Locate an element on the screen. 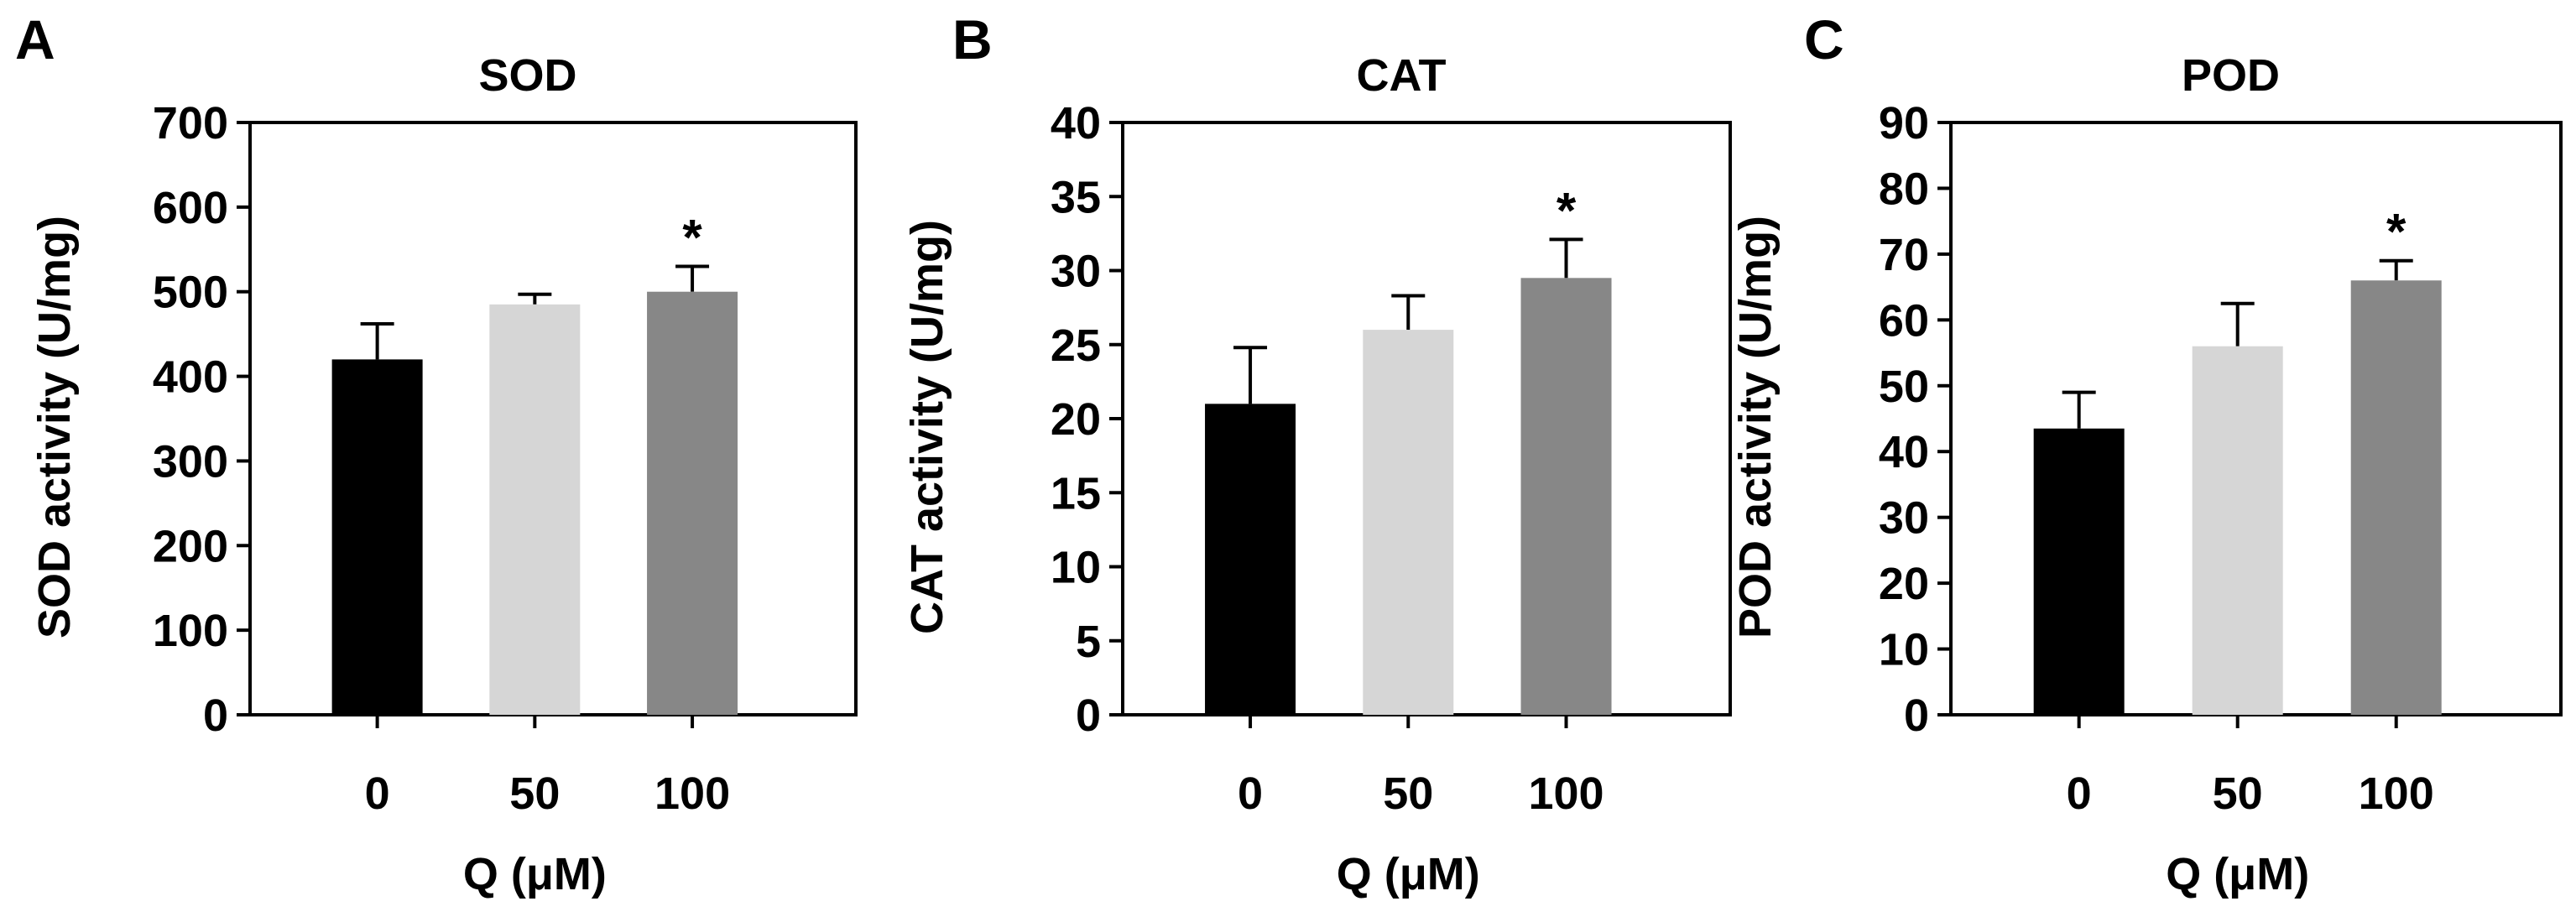 The image size is (2576, 917). y-tick-label: 50 is located at coordinates (1904, 387).